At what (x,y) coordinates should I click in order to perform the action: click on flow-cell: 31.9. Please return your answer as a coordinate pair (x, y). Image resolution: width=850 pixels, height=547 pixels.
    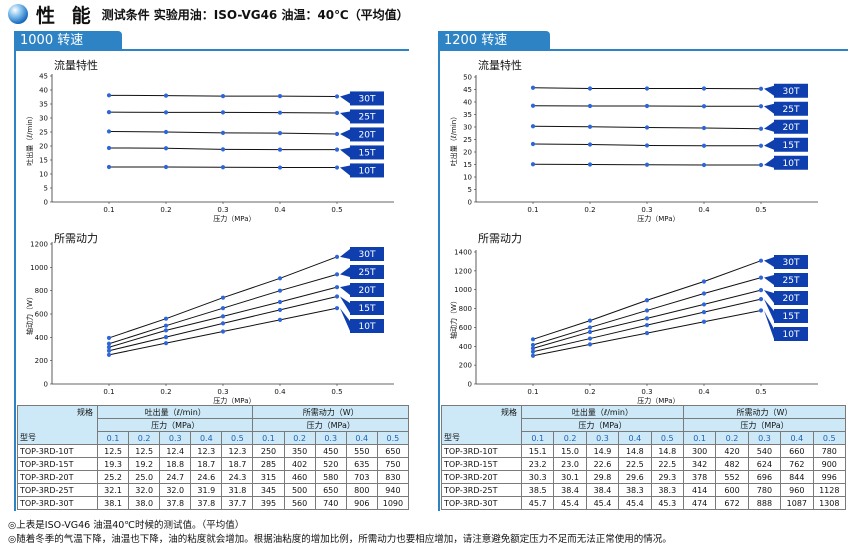
    Looking at the image, I should click on (206, 490).